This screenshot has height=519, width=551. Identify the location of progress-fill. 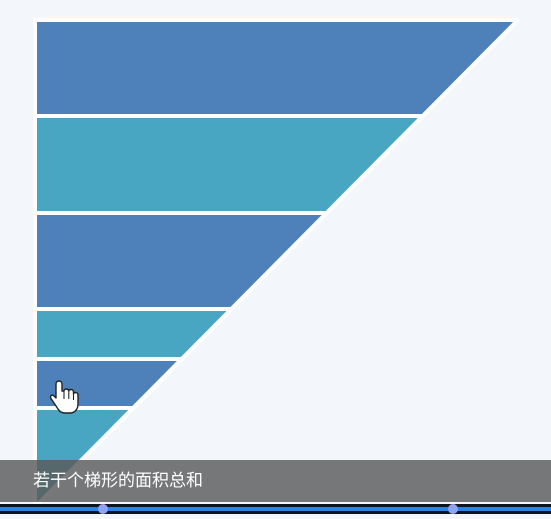
(275, 509).